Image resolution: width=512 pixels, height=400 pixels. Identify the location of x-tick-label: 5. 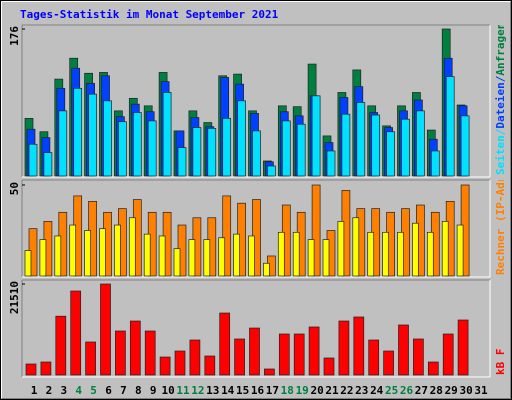
(93, 390).